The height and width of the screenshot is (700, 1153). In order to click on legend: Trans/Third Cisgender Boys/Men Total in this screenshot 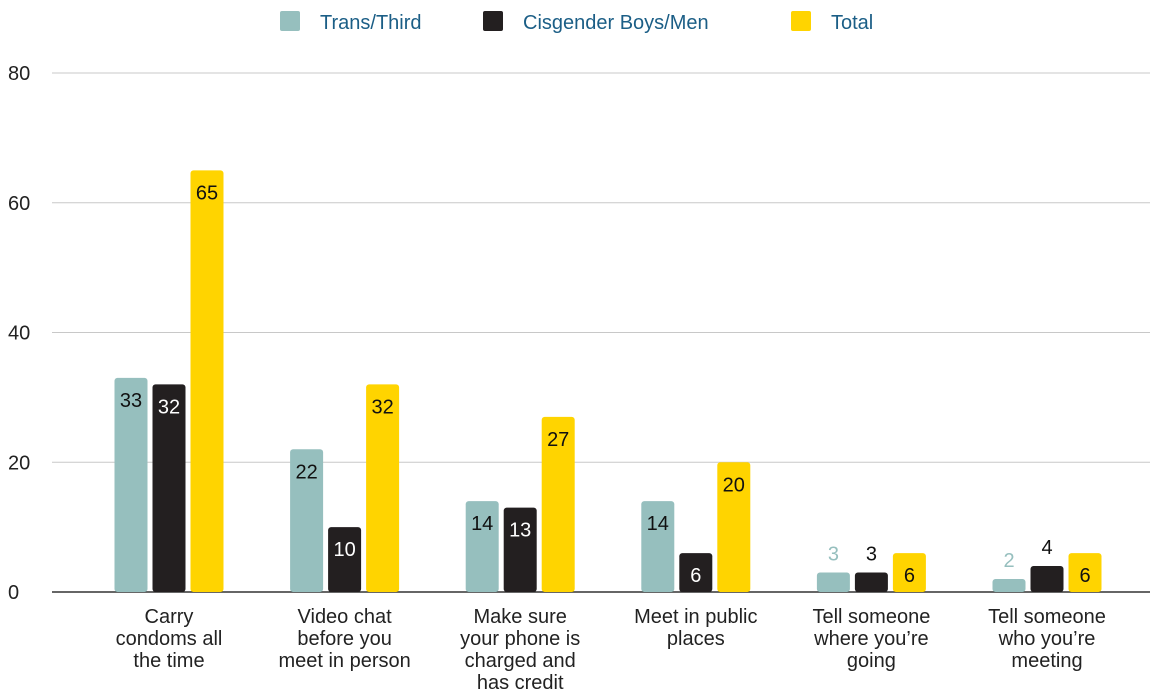, I will do `click(576, 22)`.